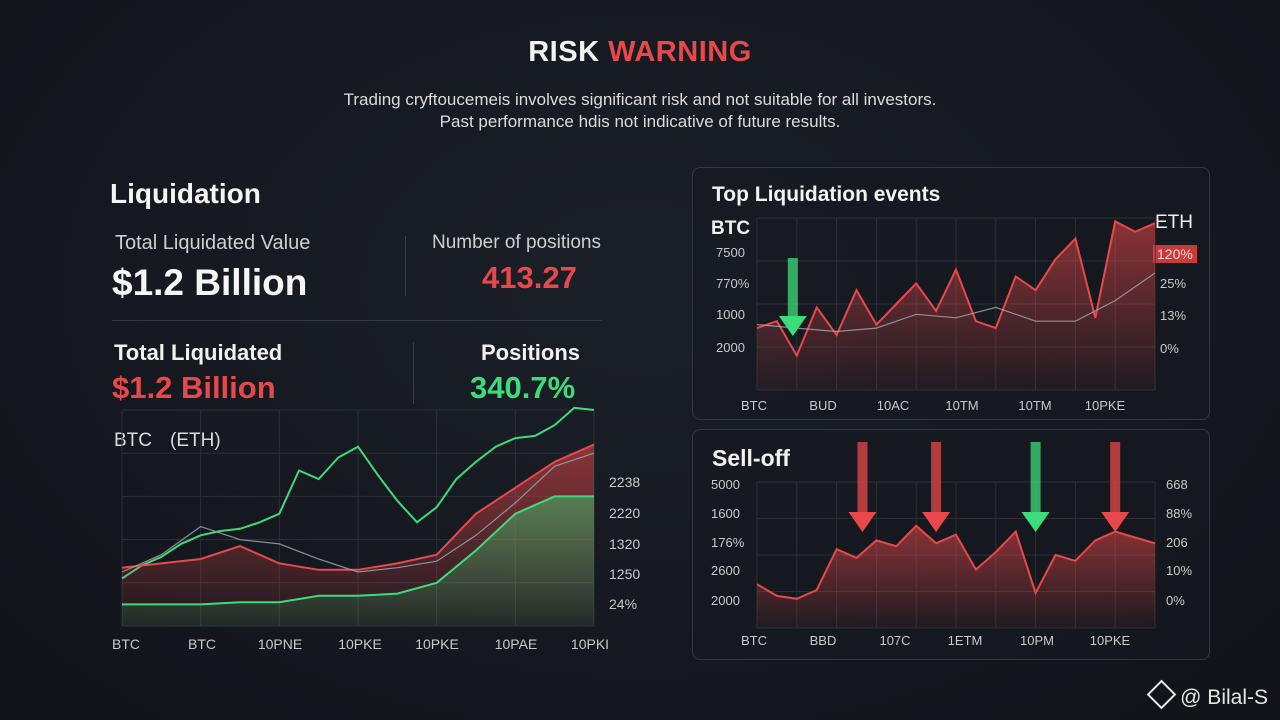 The width and height of the screenshot is (1280, 720). What do you see at coordinates (728, 542) in the screenshot?
I see `tick-label: 176%` at bounding box center [728, 542].